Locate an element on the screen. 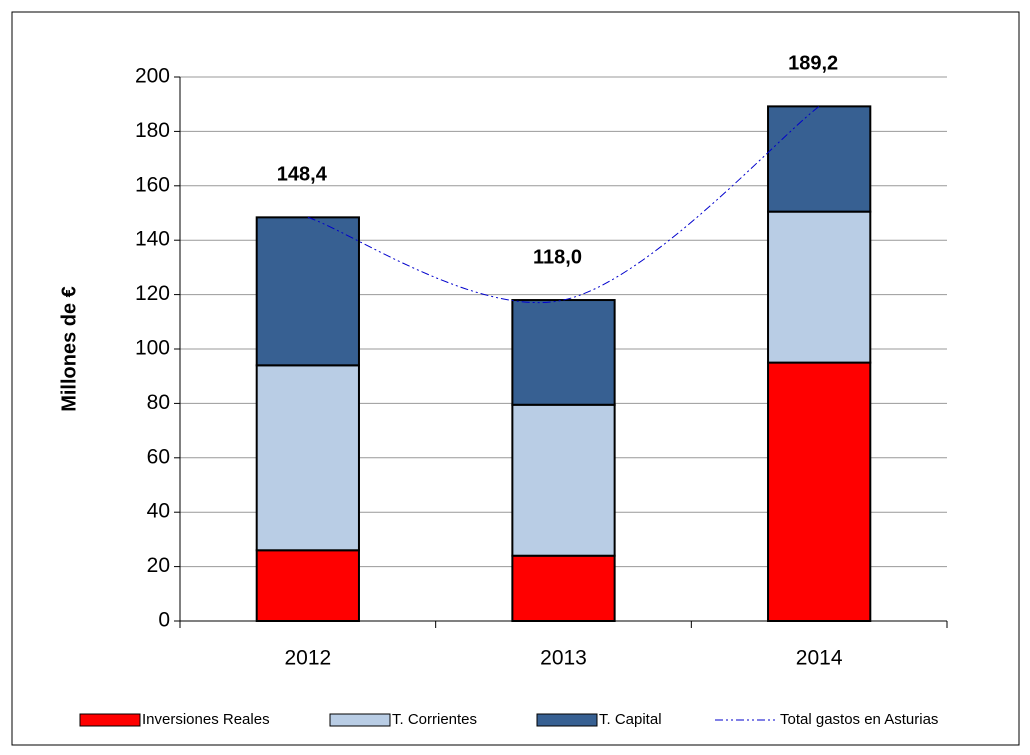 This screenshot has height=755, width=1030. x-tick-label: 2012 is located at coordinates (307, 658).